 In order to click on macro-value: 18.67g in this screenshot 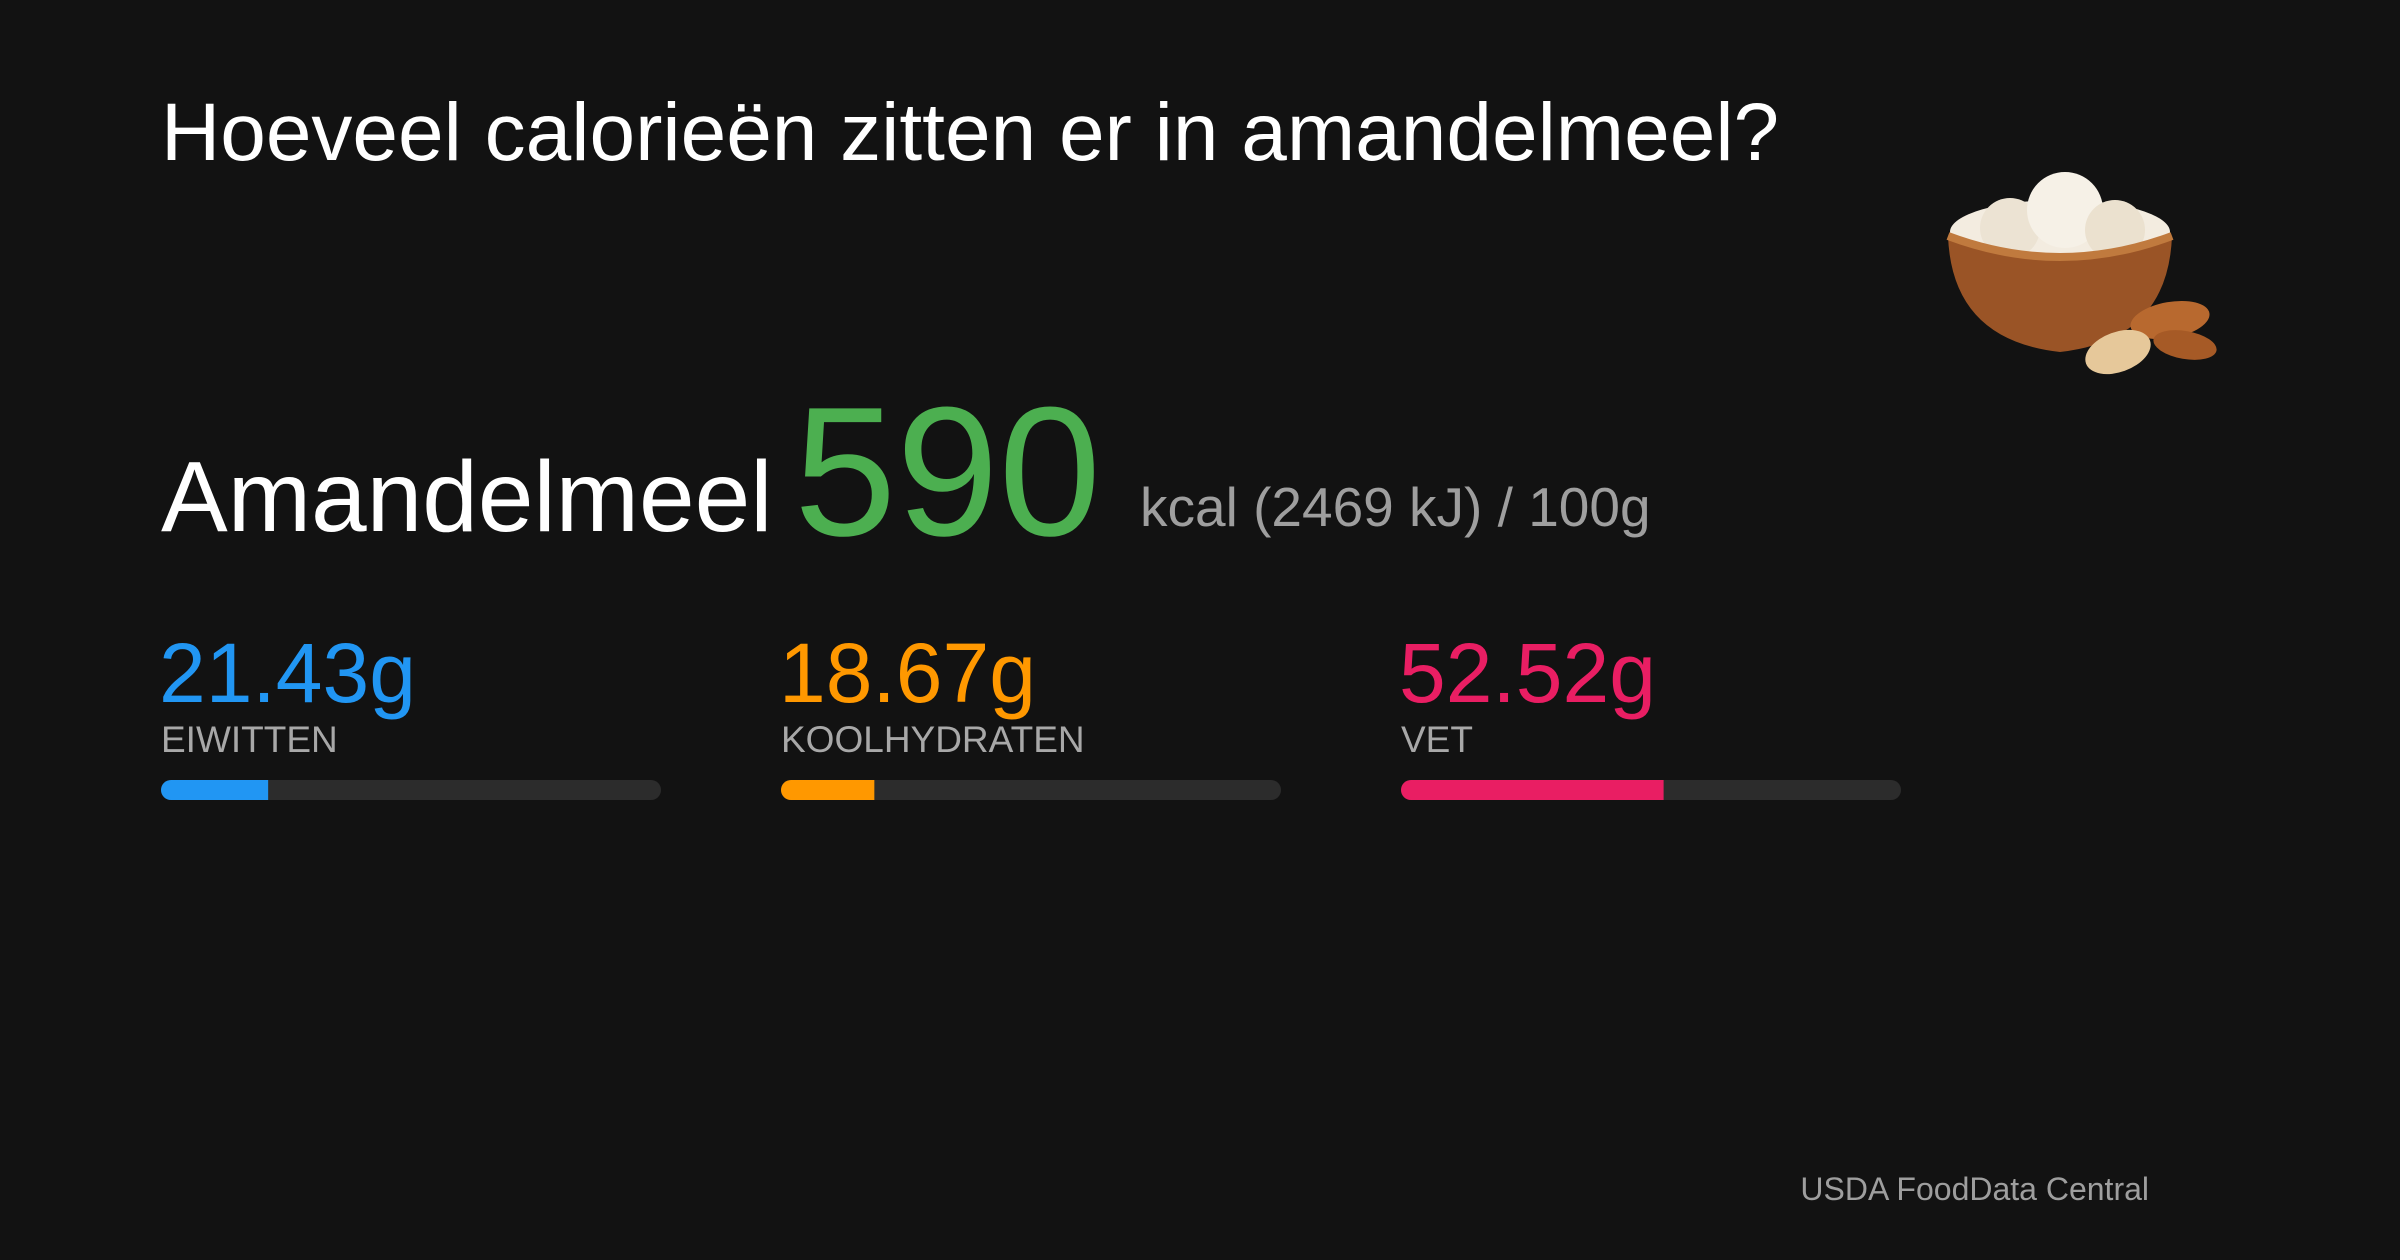, I will do `click(907, 673)`.